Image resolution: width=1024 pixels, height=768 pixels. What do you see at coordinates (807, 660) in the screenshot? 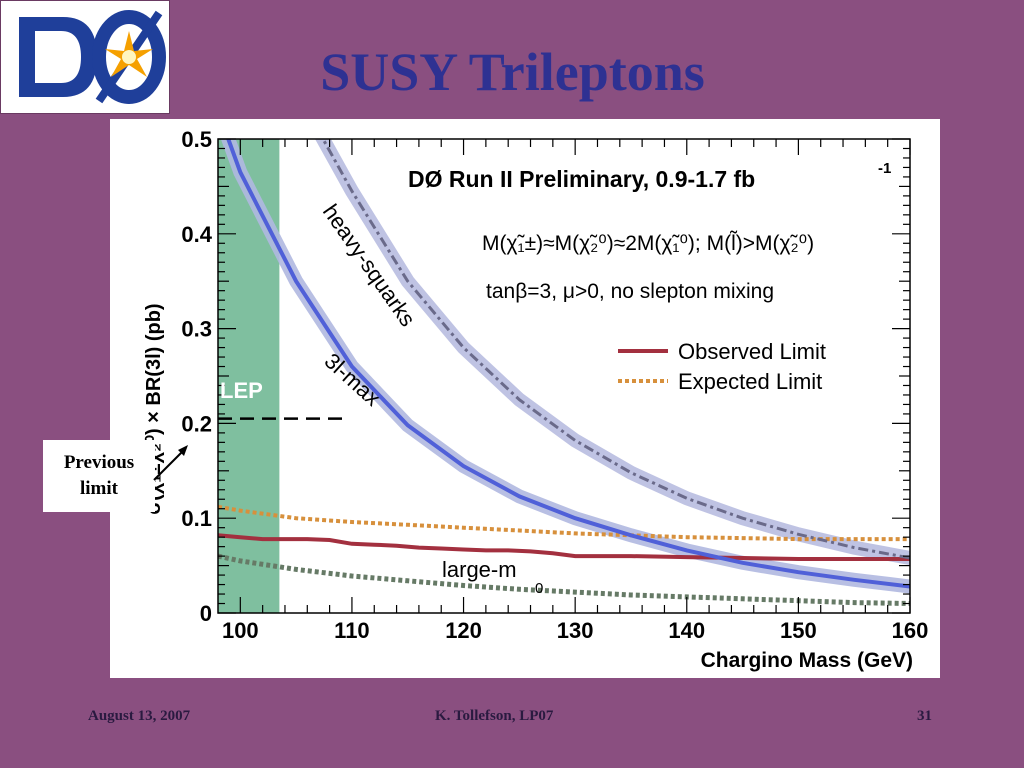
I see `x-axis-label: Chargino Mass (GeV)` at bounding box center [807, 660].